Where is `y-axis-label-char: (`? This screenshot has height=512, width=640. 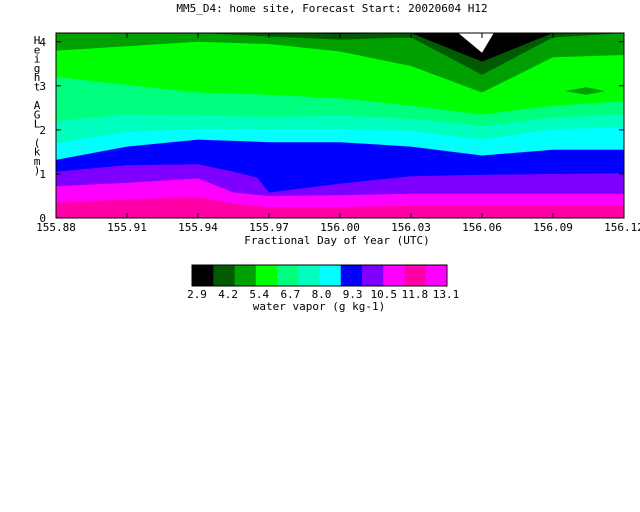
y-axis-label-char: ( is located at coordinates (37, 142).